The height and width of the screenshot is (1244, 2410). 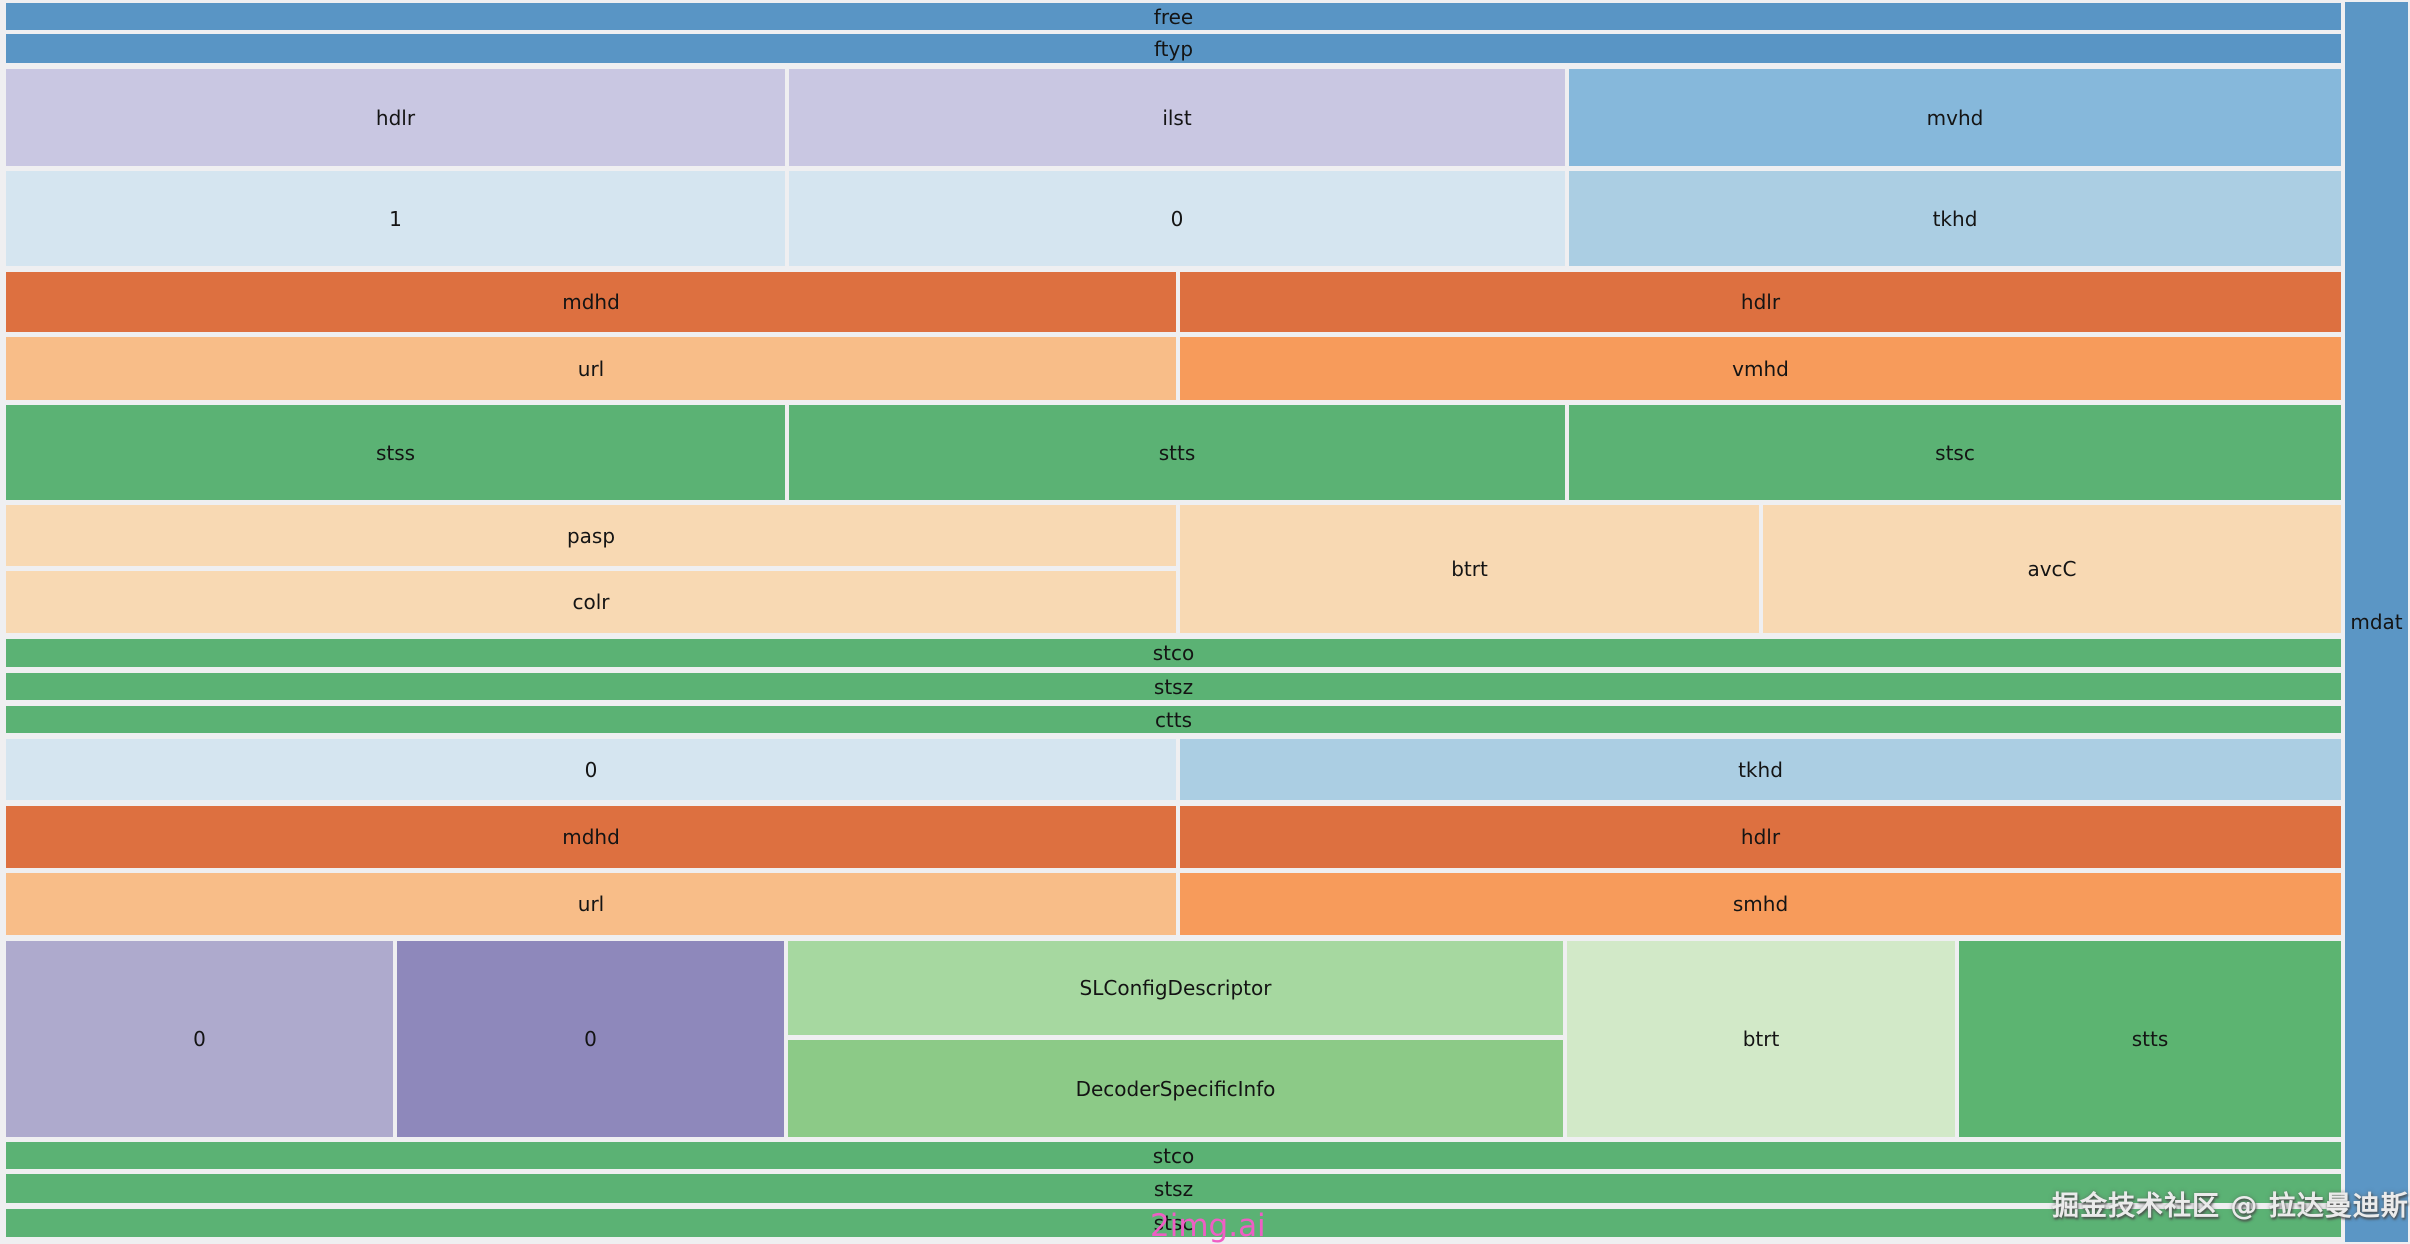 I want to click on box-stsc-2: stsc, so click(x=1173, y=1223).